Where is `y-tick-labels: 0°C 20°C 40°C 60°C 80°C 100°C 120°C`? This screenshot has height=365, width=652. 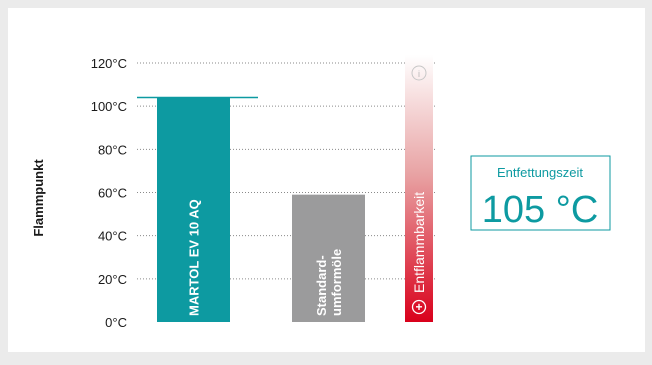 y-tick-labels: 0°C 20°C 40°C 60°C 80°C 100°C 120°C is located at coordinates (109, 193).